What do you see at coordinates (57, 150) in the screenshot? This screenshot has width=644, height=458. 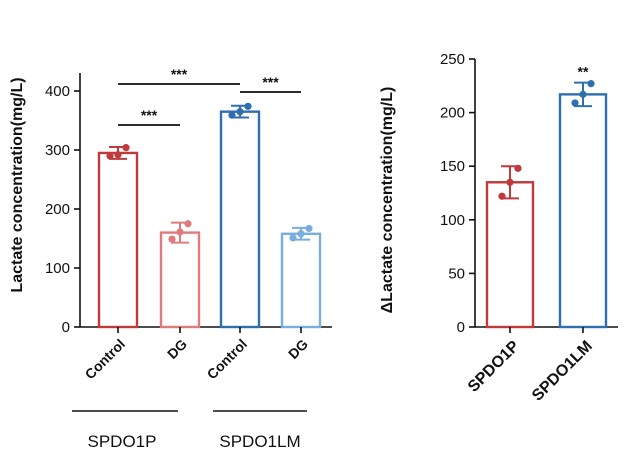 I see `y-tick-label: 300` at bounding box center [57, 150].